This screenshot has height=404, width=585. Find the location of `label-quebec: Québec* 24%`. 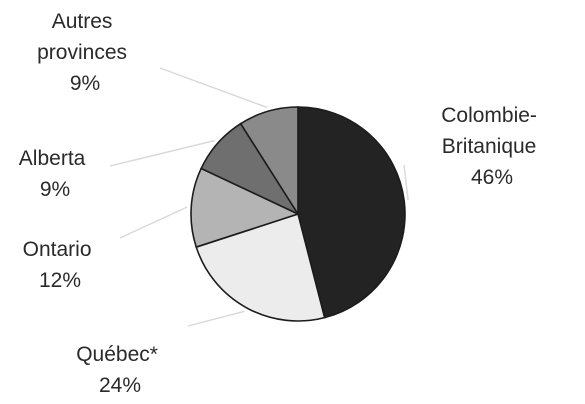

label-quebec: Québec* 24% is located at coordinates (120, 370).